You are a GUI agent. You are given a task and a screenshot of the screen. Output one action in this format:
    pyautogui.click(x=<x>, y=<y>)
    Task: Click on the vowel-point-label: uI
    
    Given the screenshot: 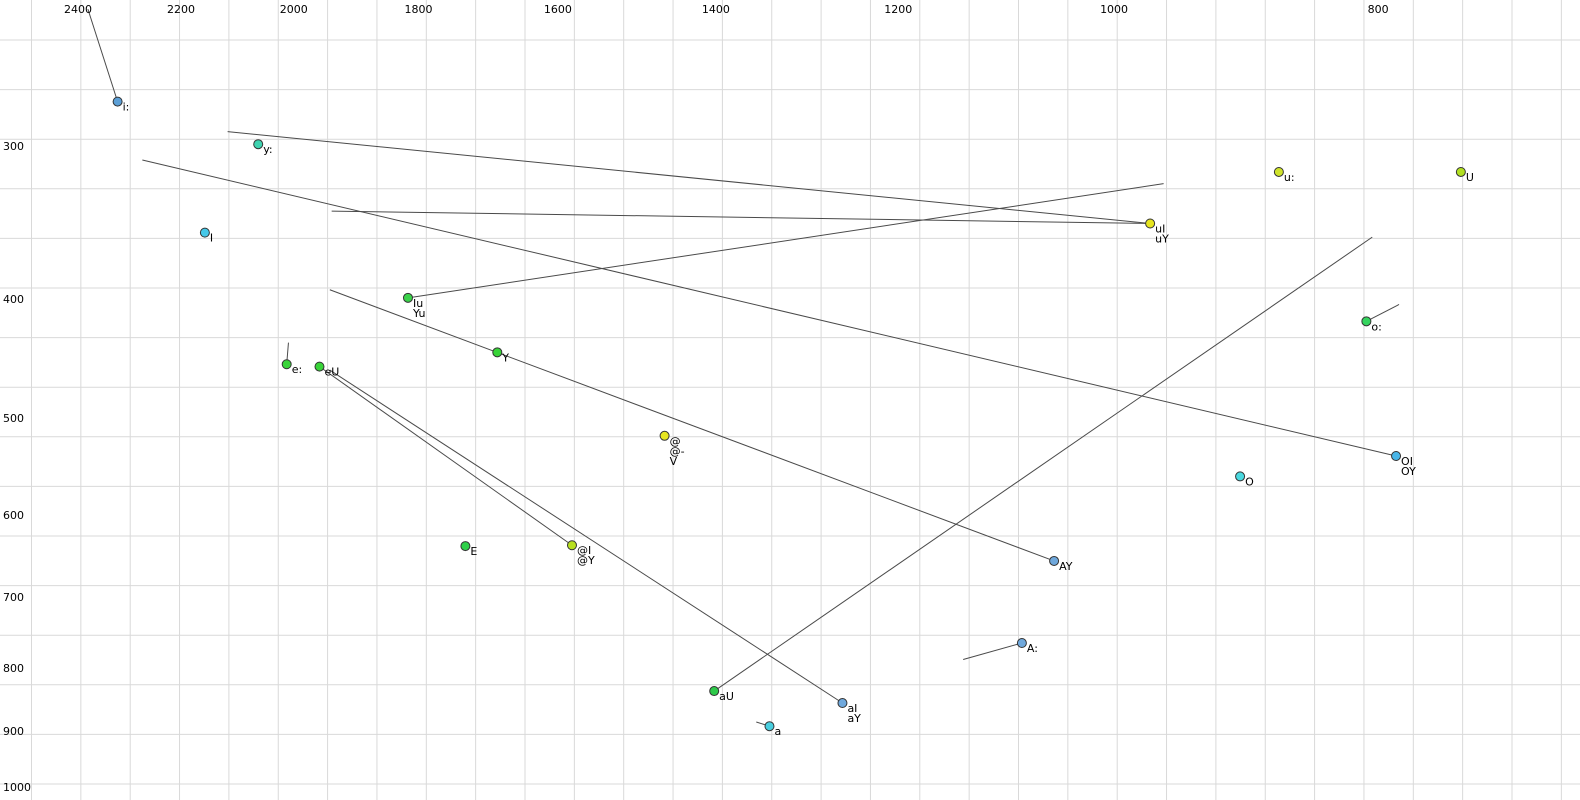 What is the action you would take?
    pyautogui.click(x=1160, y=228)
    